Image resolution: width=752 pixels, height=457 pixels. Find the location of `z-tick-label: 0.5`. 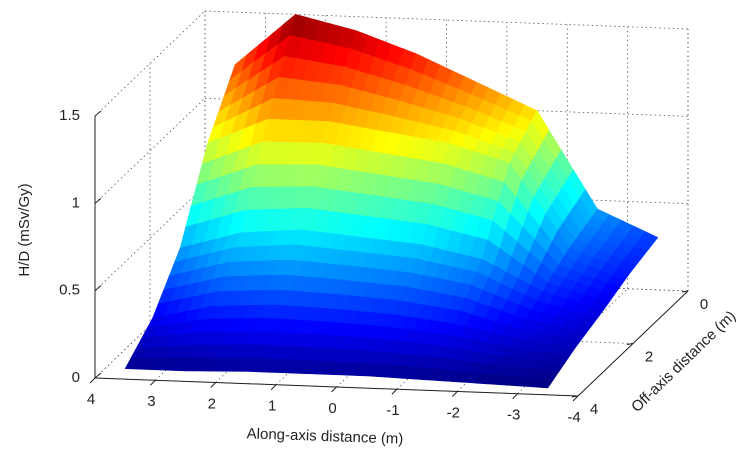

z-tick-label: 0.5 is located at coordinates (69, 290).